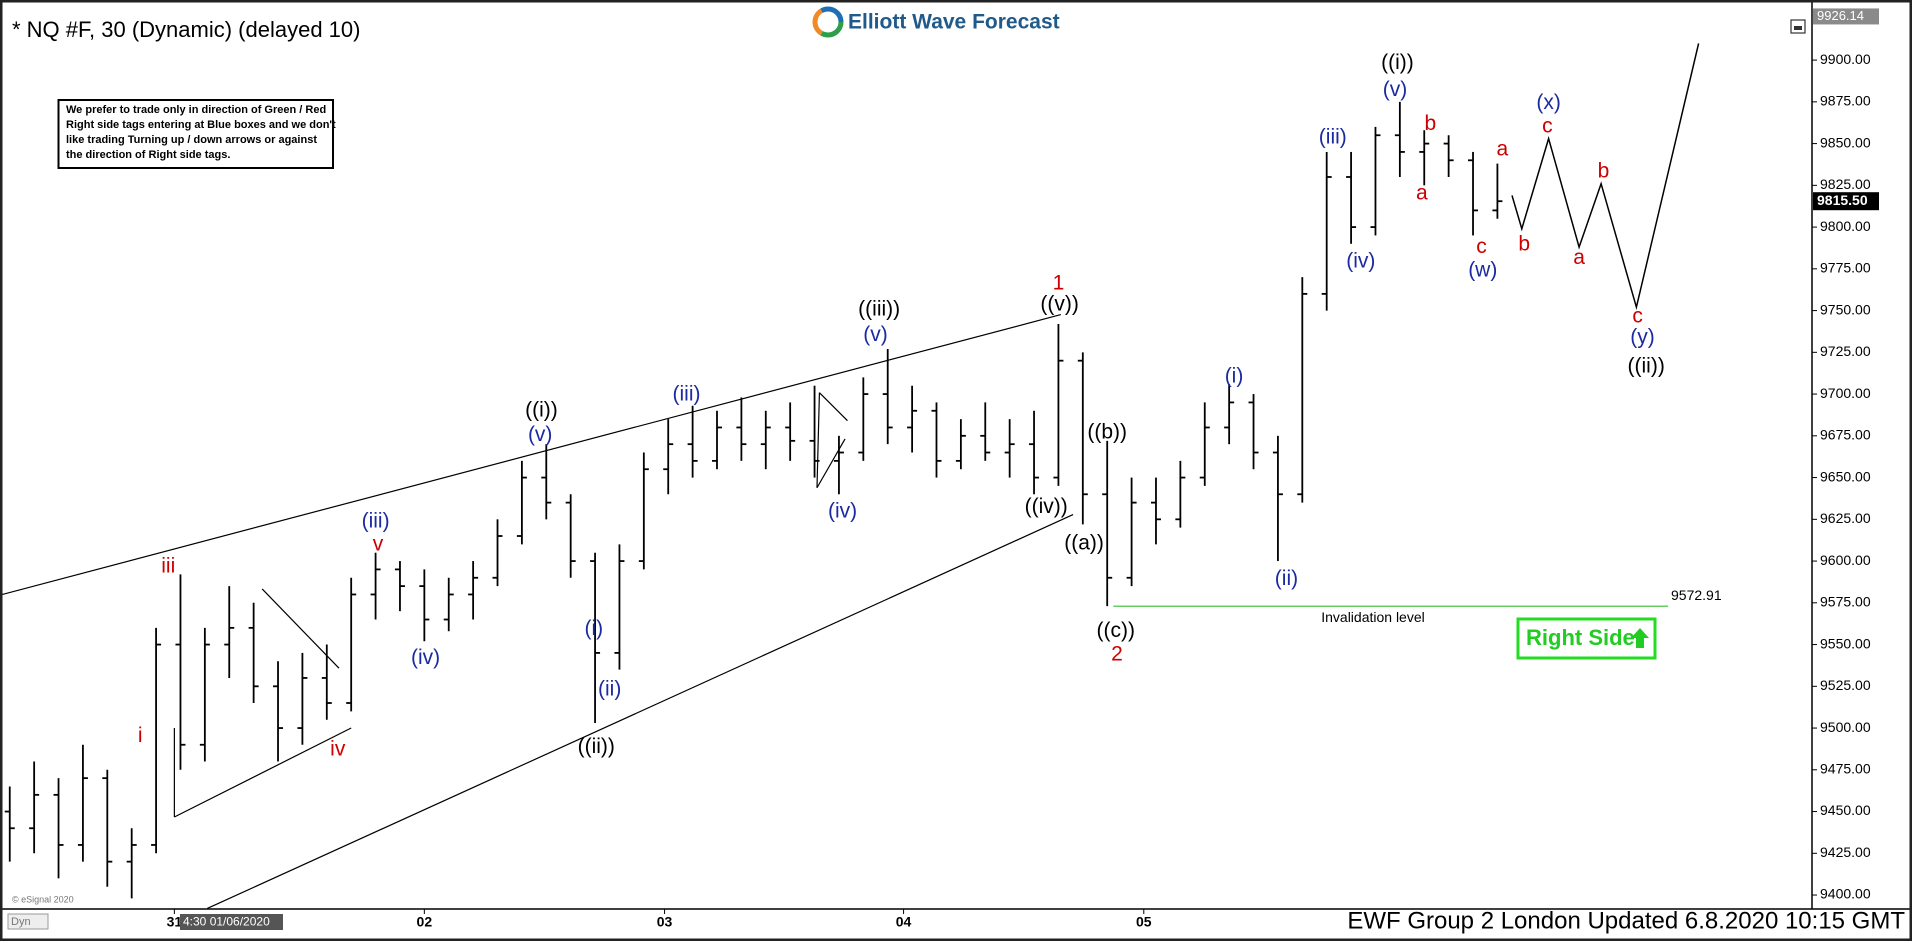 The image size is (1912, 941). What do you see at coordinates (186, 29) in the screenshot?
I see `chart-title: * NQ #F, 30 (Dynamic) (delayed 10)` at bounding box center [186, 29].